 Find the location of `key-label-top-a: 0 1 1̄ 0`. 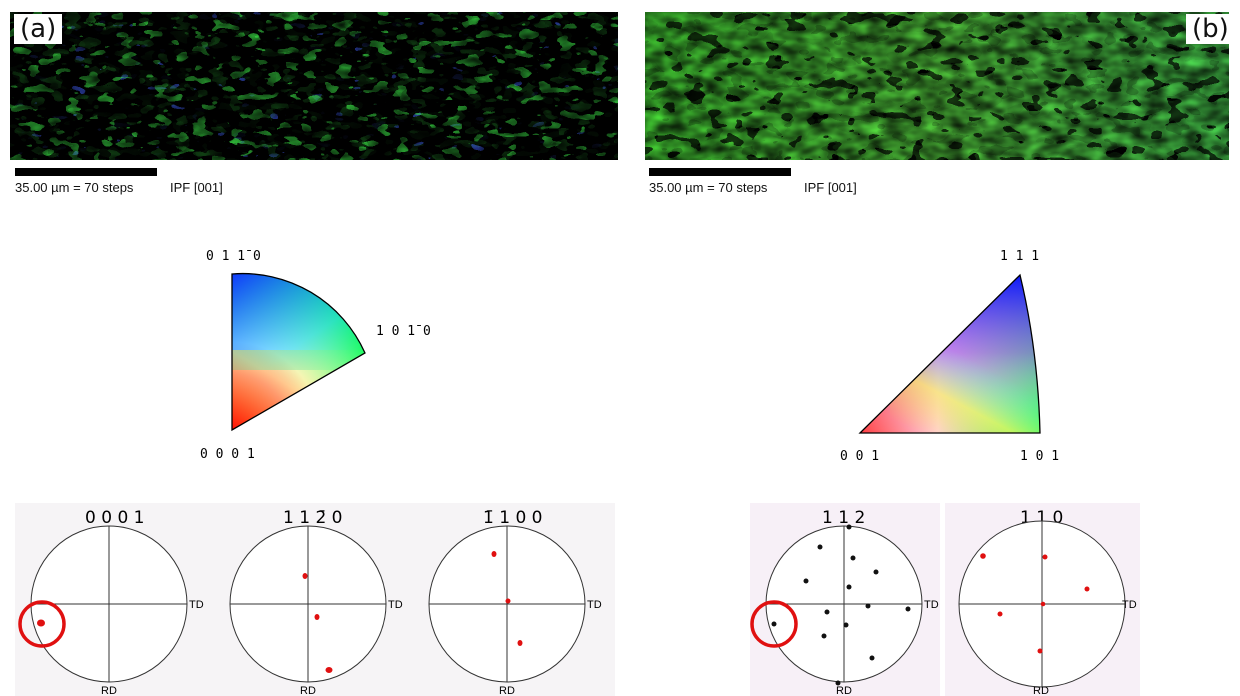

key-label-top-a: 0 1 1̄ 0 is located at coordinates (233, 256).